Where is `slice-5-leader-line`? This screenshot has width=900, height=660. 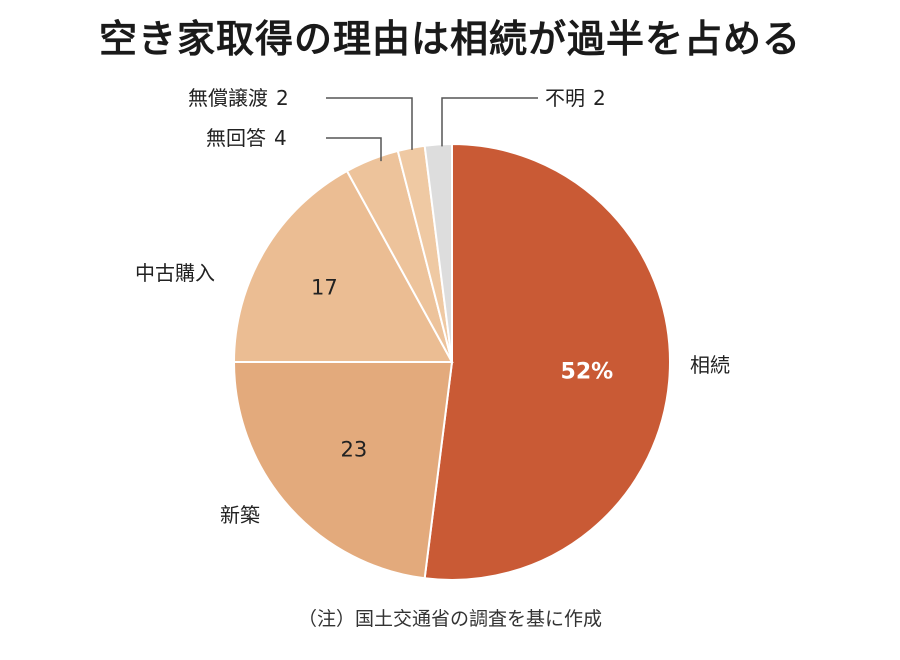 slice-5-leader-line is located at coordinates (369, 123).